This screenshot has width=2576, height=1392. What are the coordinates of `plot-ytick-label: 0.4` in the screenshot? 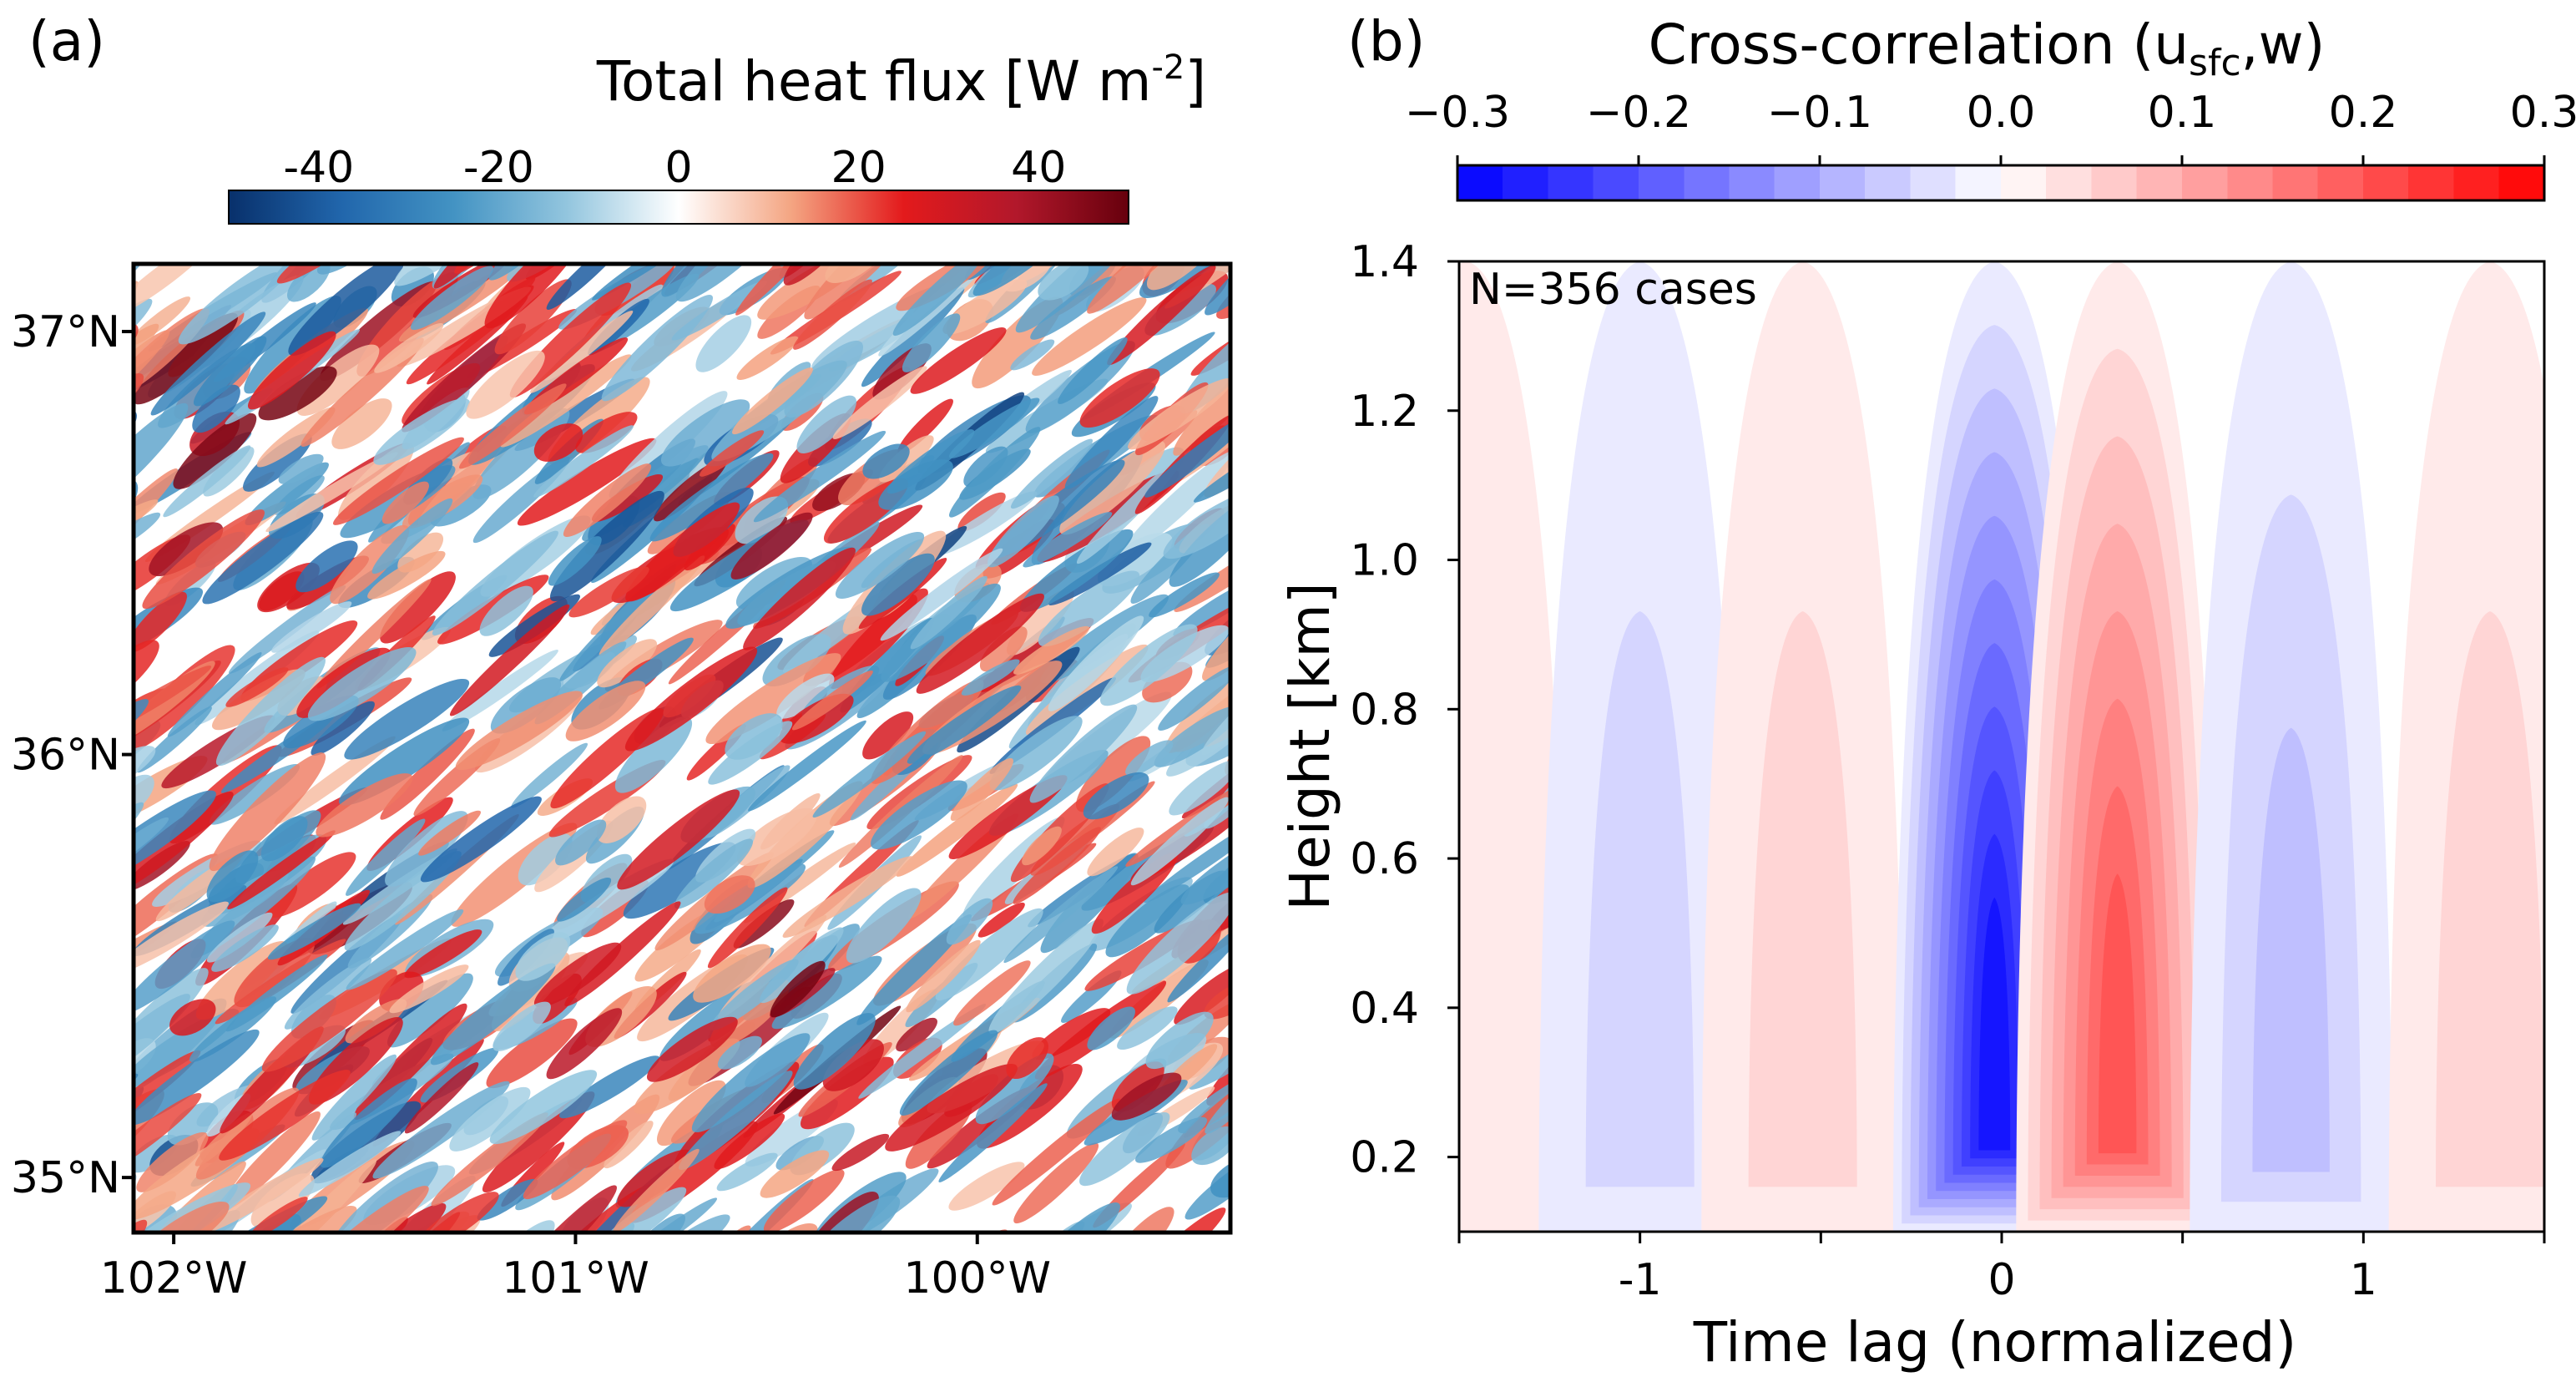 It's located at (1384, 1009).